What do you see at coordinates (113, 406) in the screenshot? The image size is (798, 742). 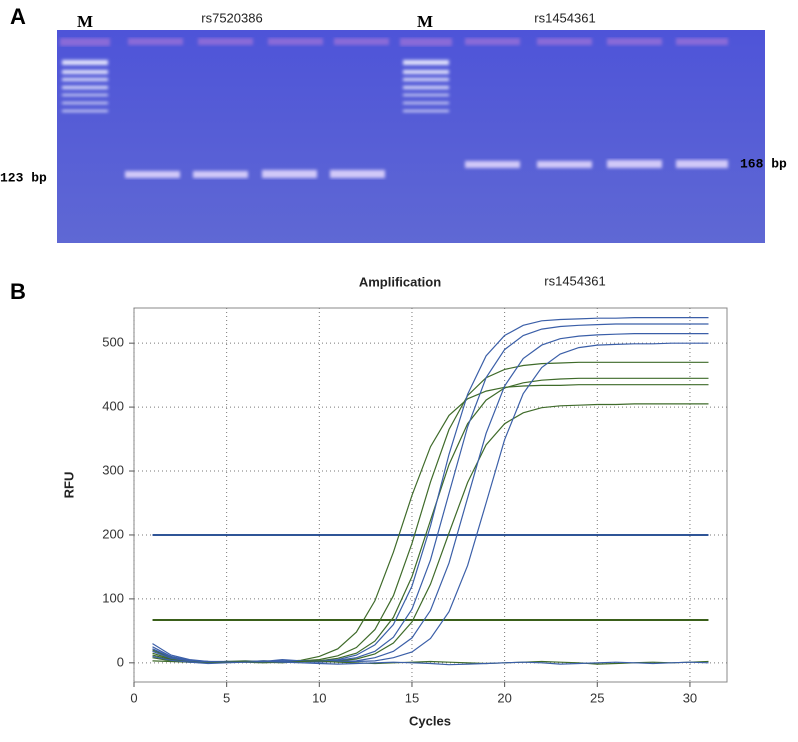 I see `y-tick-label: 400` at bounding box center [113, 406].